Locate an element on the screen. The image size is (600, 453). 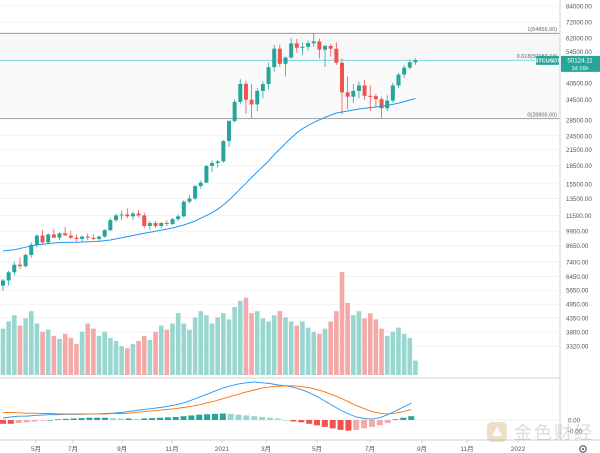
watermark-text: 金色财经 is located at coordinates (554, 433).